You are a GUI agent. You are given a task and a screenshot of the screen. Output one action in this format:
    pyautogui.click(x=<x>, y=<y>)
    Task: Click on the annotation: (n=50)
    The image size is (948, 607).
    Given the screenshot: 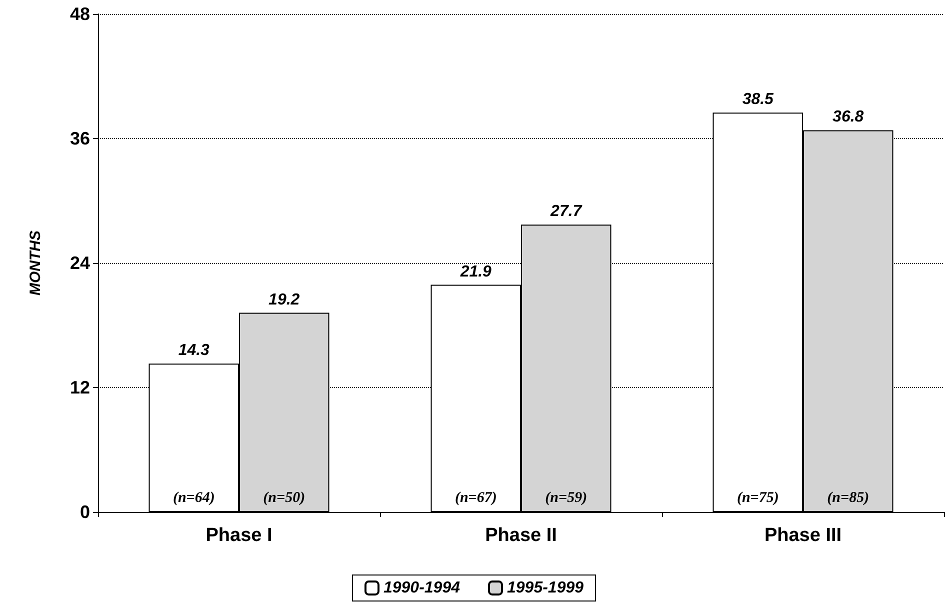 What is the action you would take?
    pyautogui.click(x=284, y=498)
    